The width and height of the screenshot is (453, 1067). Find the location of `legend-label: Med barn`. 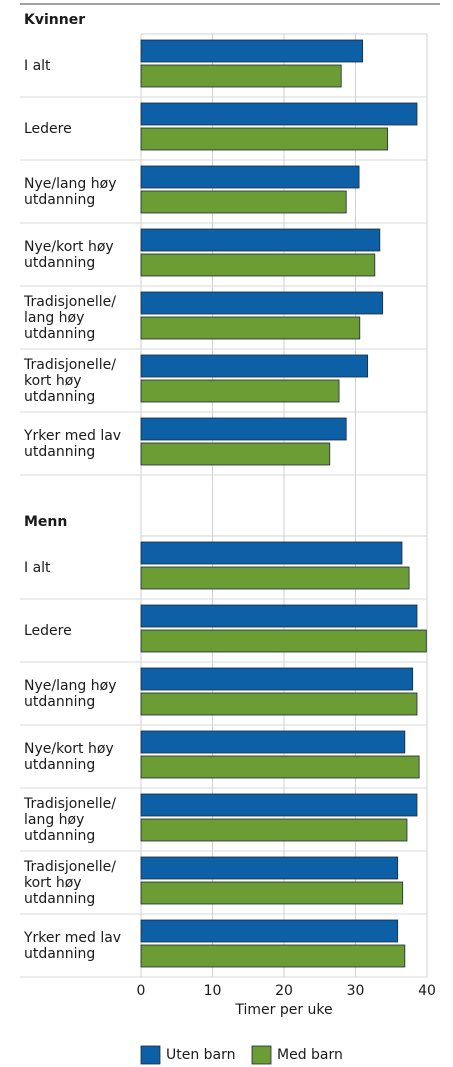

legend-label: Med barn is located at coordinates (310, 1055).